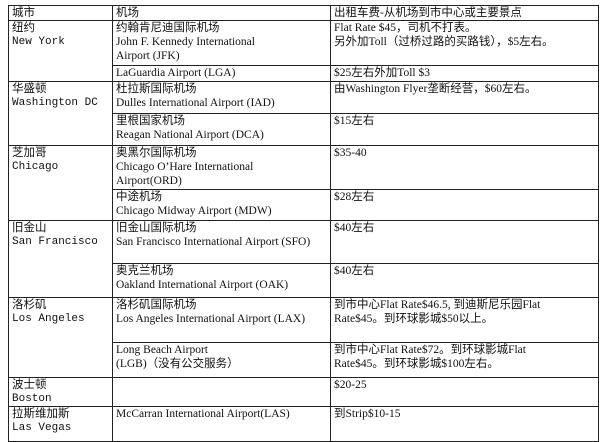 The width and height of the screenshot is (605, 442). What do you see at coordinates (464, 386) in the screenshot?
I see `cell-content: $20-25` at bounding box center [464, 386].